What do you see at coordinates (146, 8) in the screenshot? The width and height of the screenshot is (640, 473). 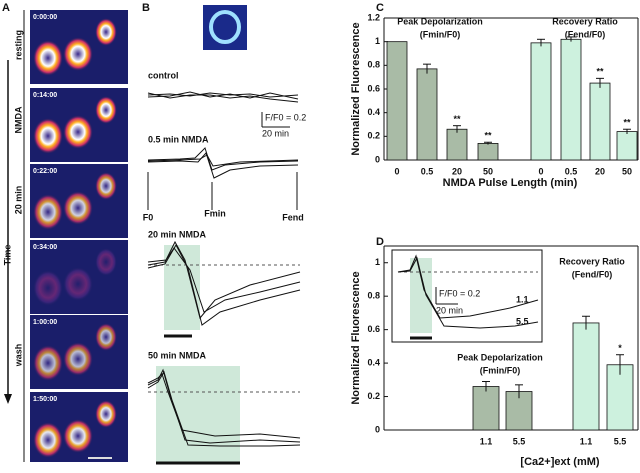 I see `panel-label: B` at bounding box center [146, 8].